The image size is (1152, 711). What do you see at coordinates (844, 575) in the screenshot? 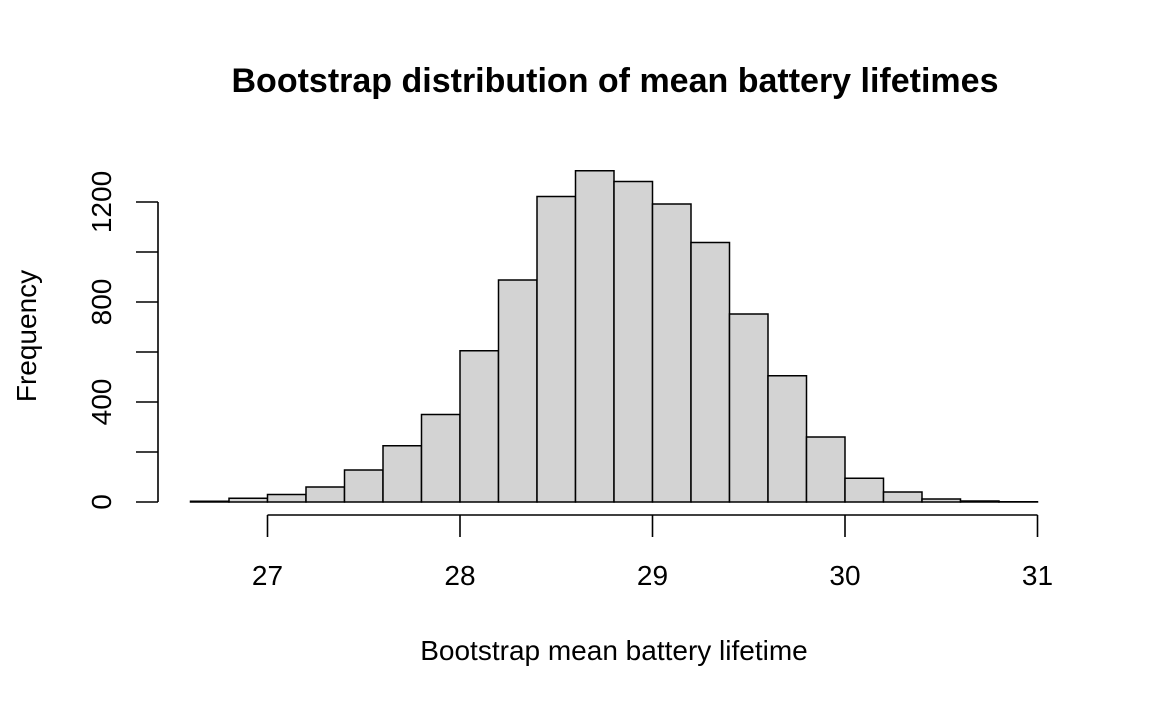
I see `x-tick-label: 30` at bounding box center [844, 575].